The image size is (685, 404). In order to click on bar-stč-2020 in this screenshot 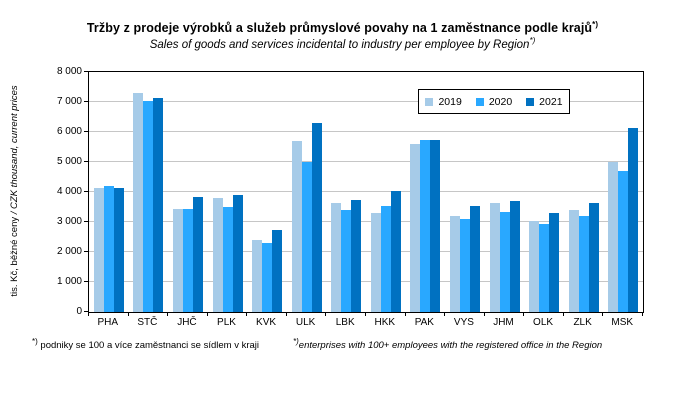, I will do `click(148, 206)`.